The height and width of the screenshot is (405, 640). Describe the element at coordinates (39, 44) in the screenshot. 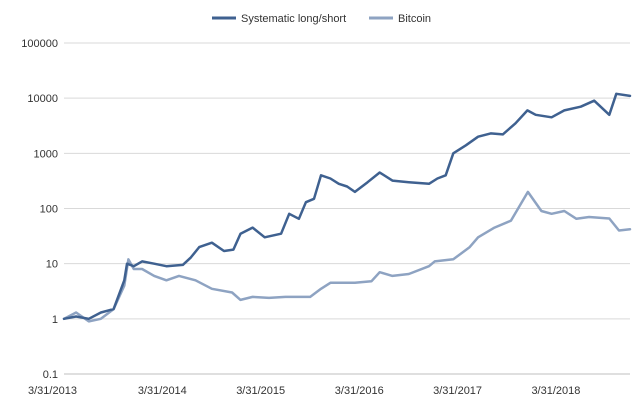

I see `y-tick-label: 100000` at that location.